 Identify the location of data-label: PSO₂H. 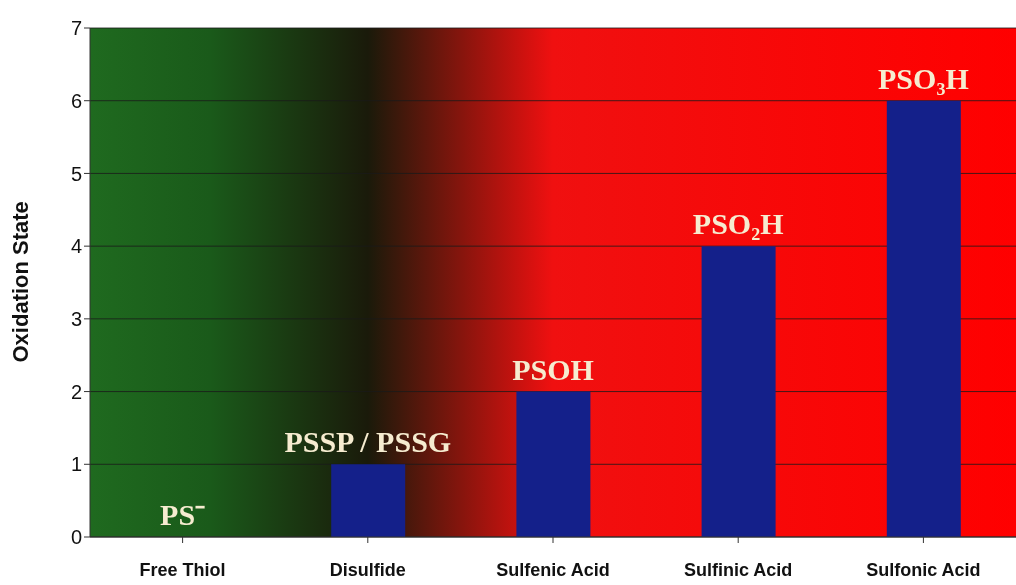
(738, 224).